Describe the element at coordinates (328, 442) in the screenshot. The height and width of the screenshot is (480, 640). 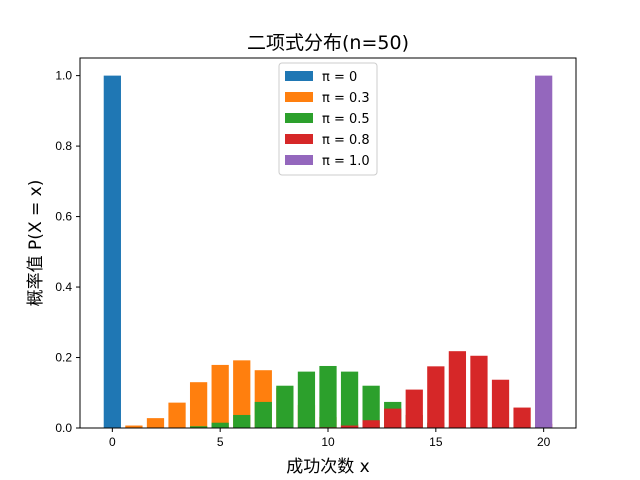
I see `x-tick-label: 10` at that location.